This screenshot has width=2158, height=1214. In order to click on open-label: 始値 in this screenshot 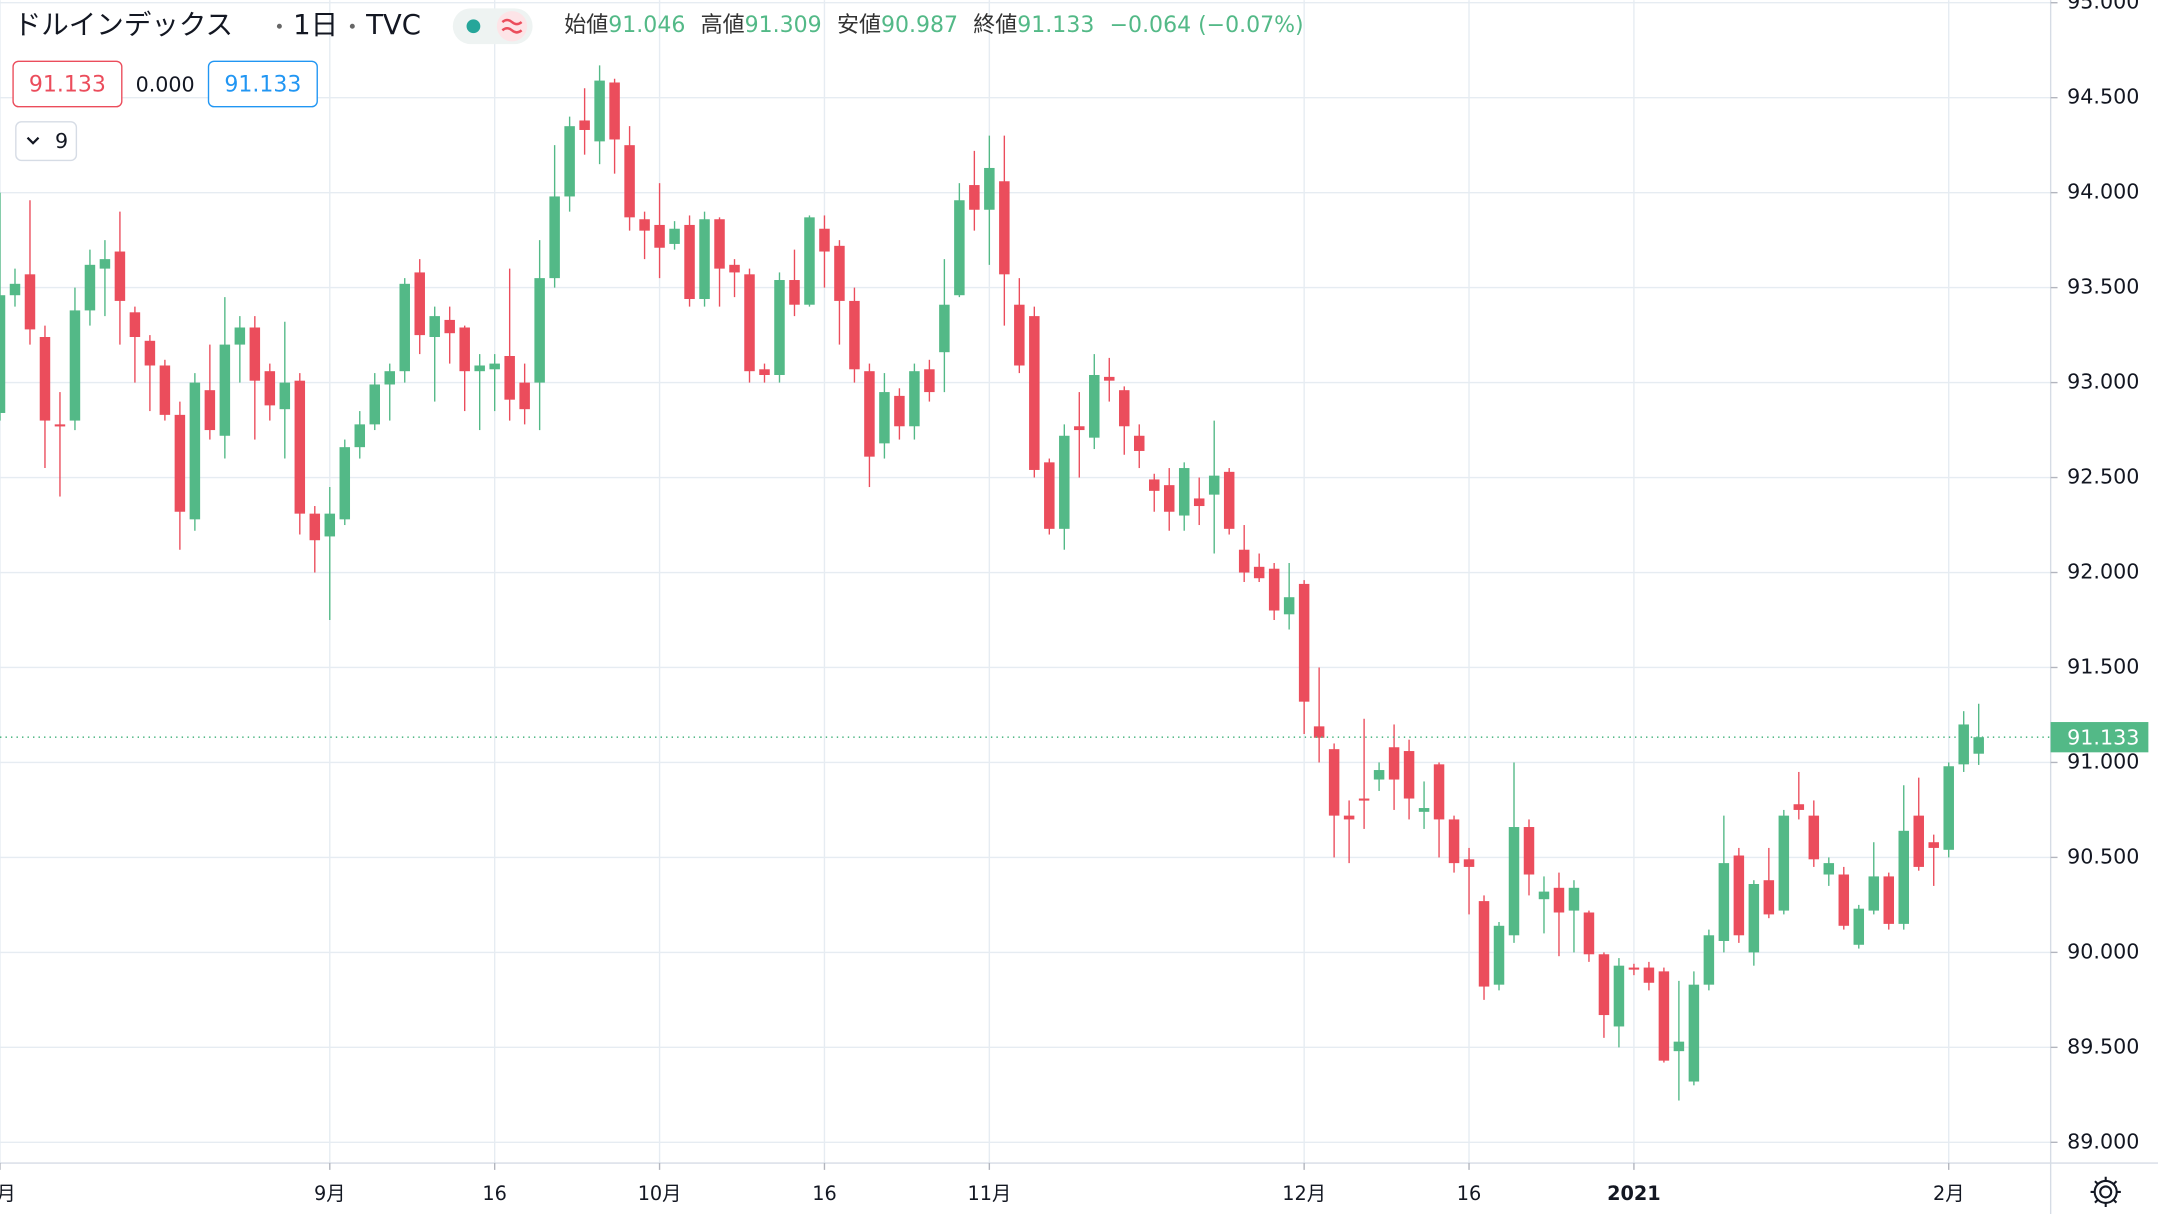, I will do `click(586, 25)`.